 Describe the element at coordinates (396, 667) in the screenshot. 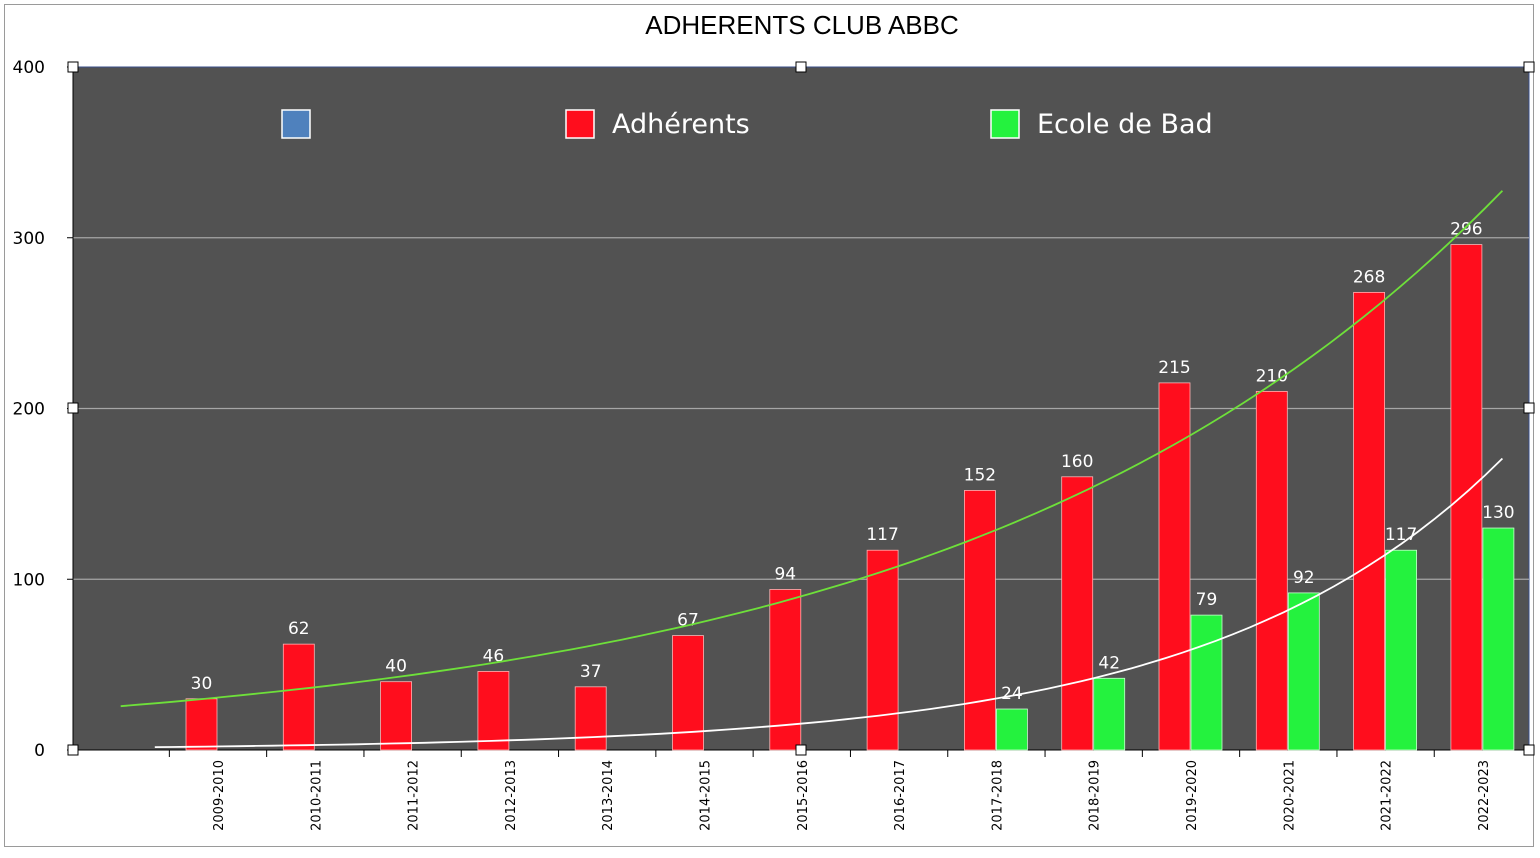

I see `data-label-adherents: 40` at that location.